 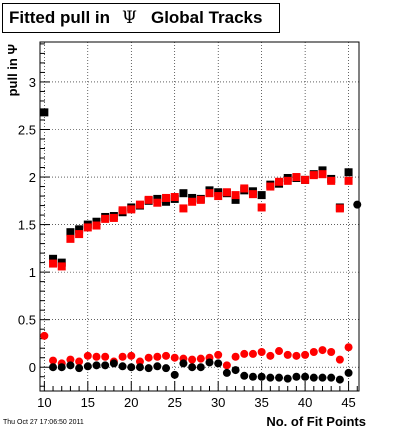 I want to click on title-box: Fitted pull in Ψ Global Tracks, so click(x=141, y=18).